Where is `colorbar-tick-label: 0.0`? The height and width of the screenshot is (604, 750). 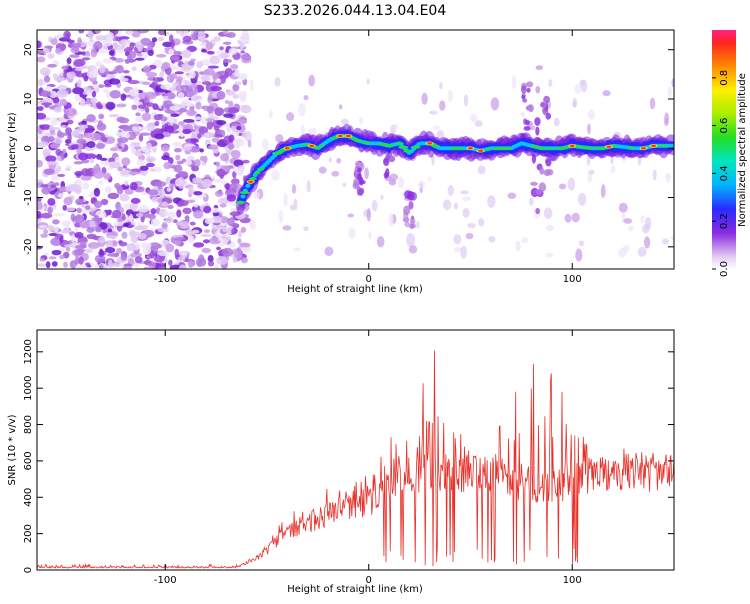 colorbar-tick-label: 0.0 is located at coordinates (724, 269).